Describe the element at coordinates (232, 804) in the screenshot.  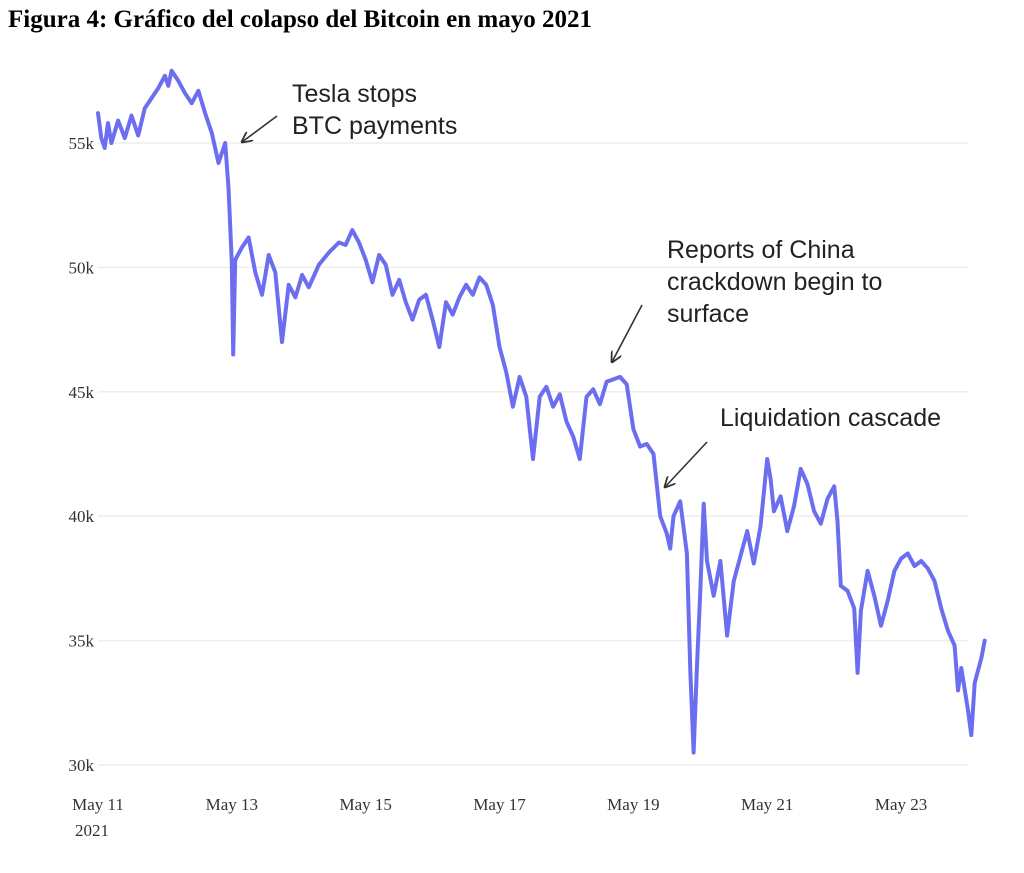
I see `x-tick-label: May 13` at that location.